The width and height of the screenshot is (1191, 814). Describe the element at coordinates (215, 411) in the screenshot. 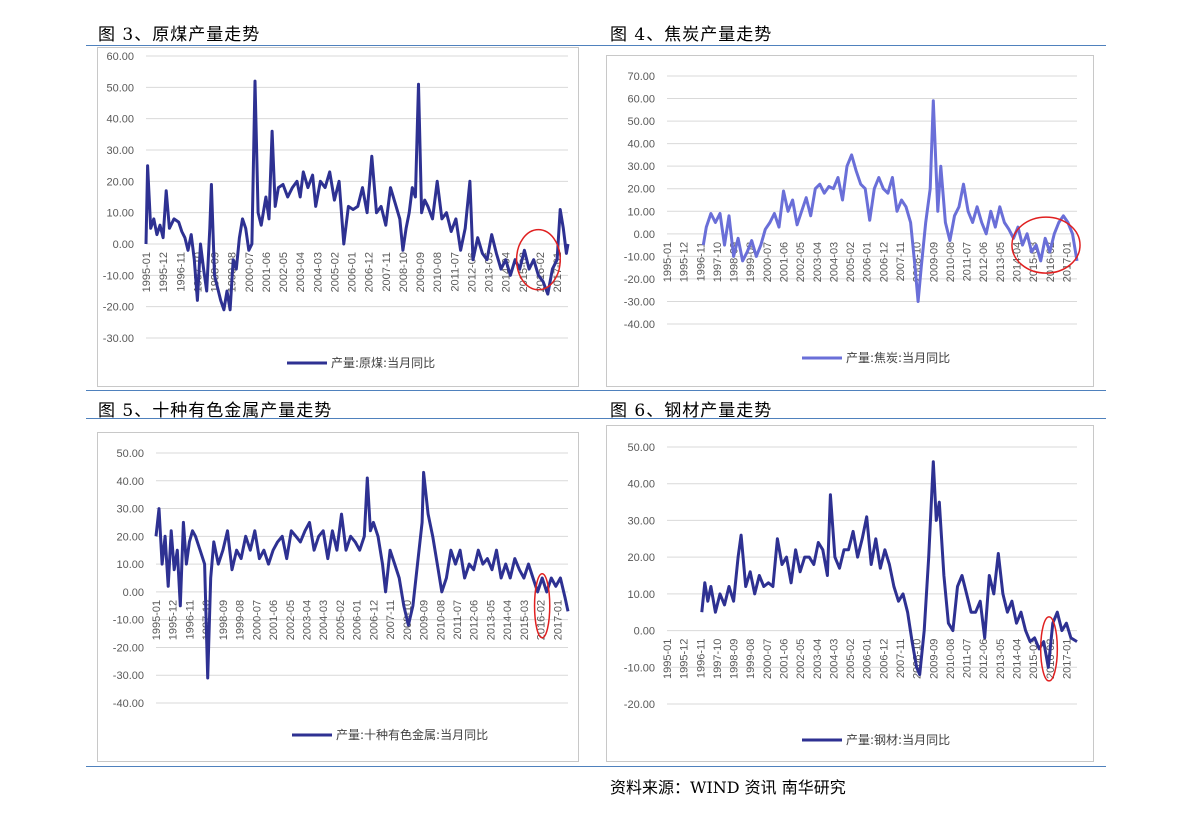

I see `figure-5-title: 图 5、十种有色金属产量走势` at that location.